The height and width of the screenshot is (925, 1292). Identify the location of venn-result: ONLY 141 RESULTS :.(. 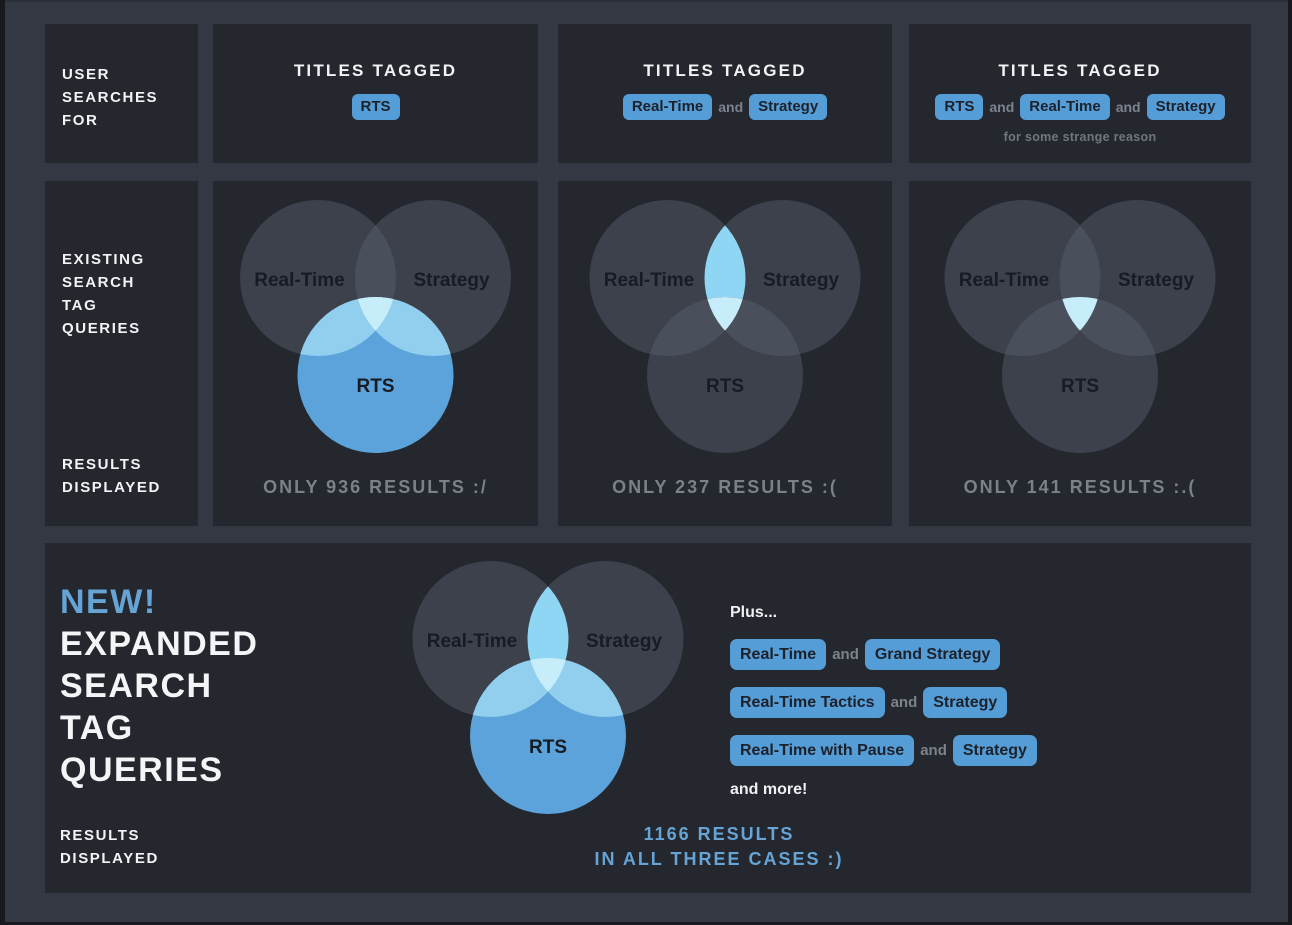
(1080, 487).